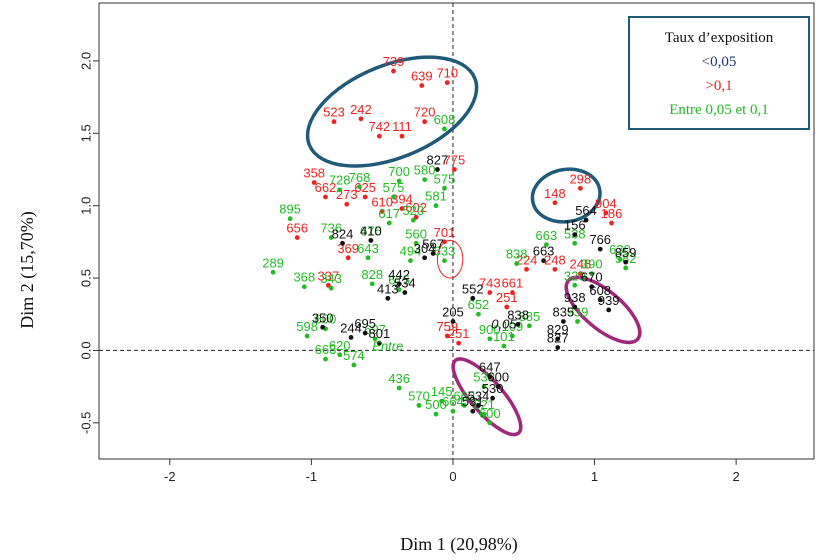 The width and height of the screenshot is (819, 560). Describe the element at coordinates (719, 38) in the screenshot. I see `legend-title: Taux d’exposition` at that location.